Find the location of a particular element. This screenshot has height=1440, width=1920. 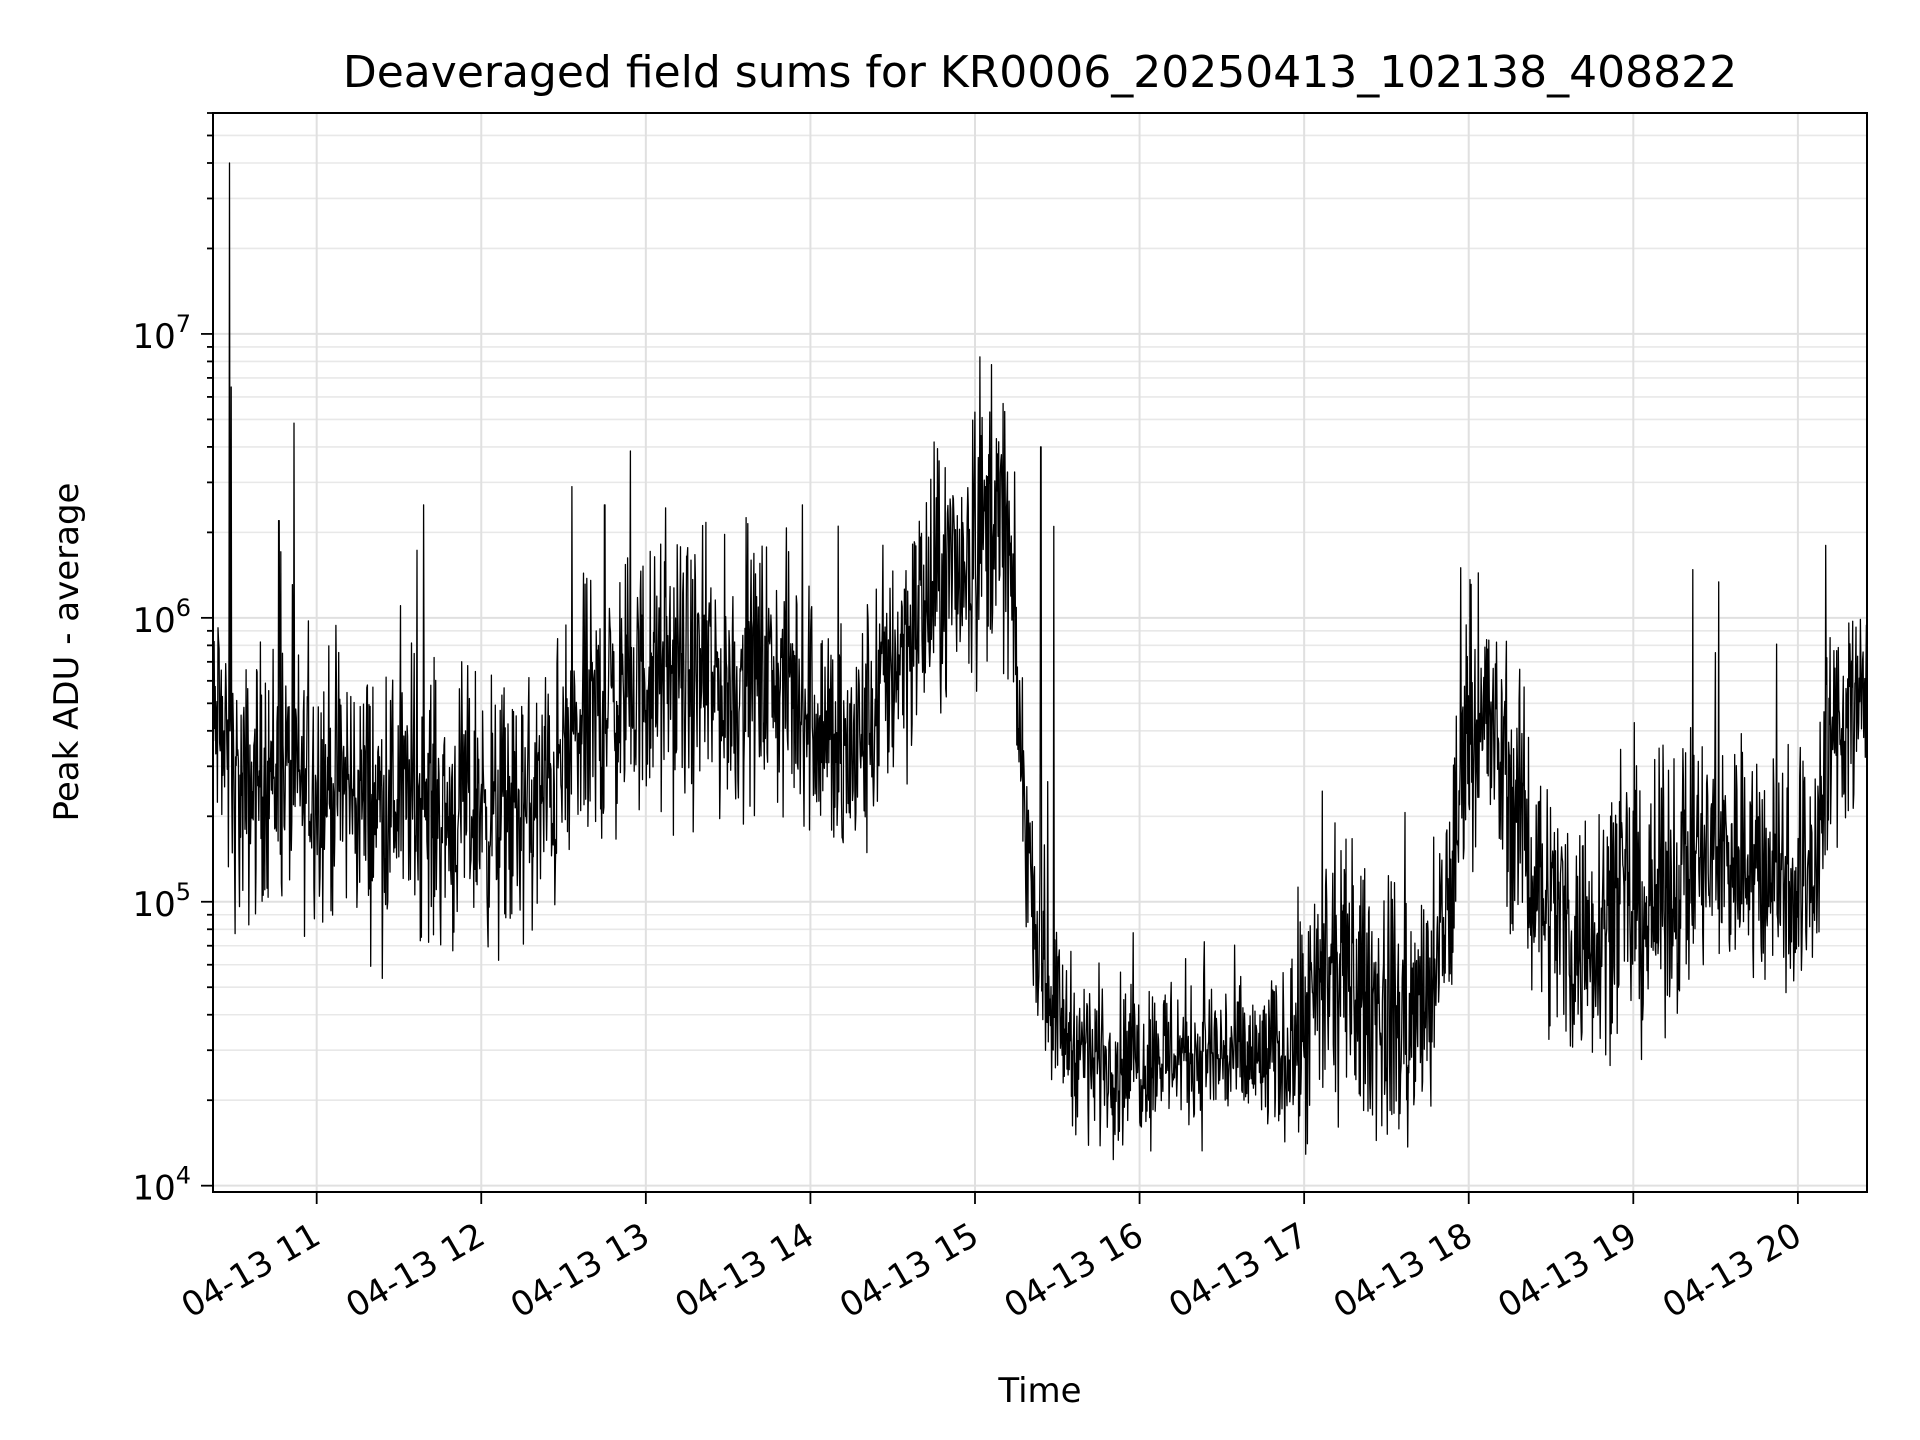

y-tick-exponent: 6 is located at coordinates (183, 608).